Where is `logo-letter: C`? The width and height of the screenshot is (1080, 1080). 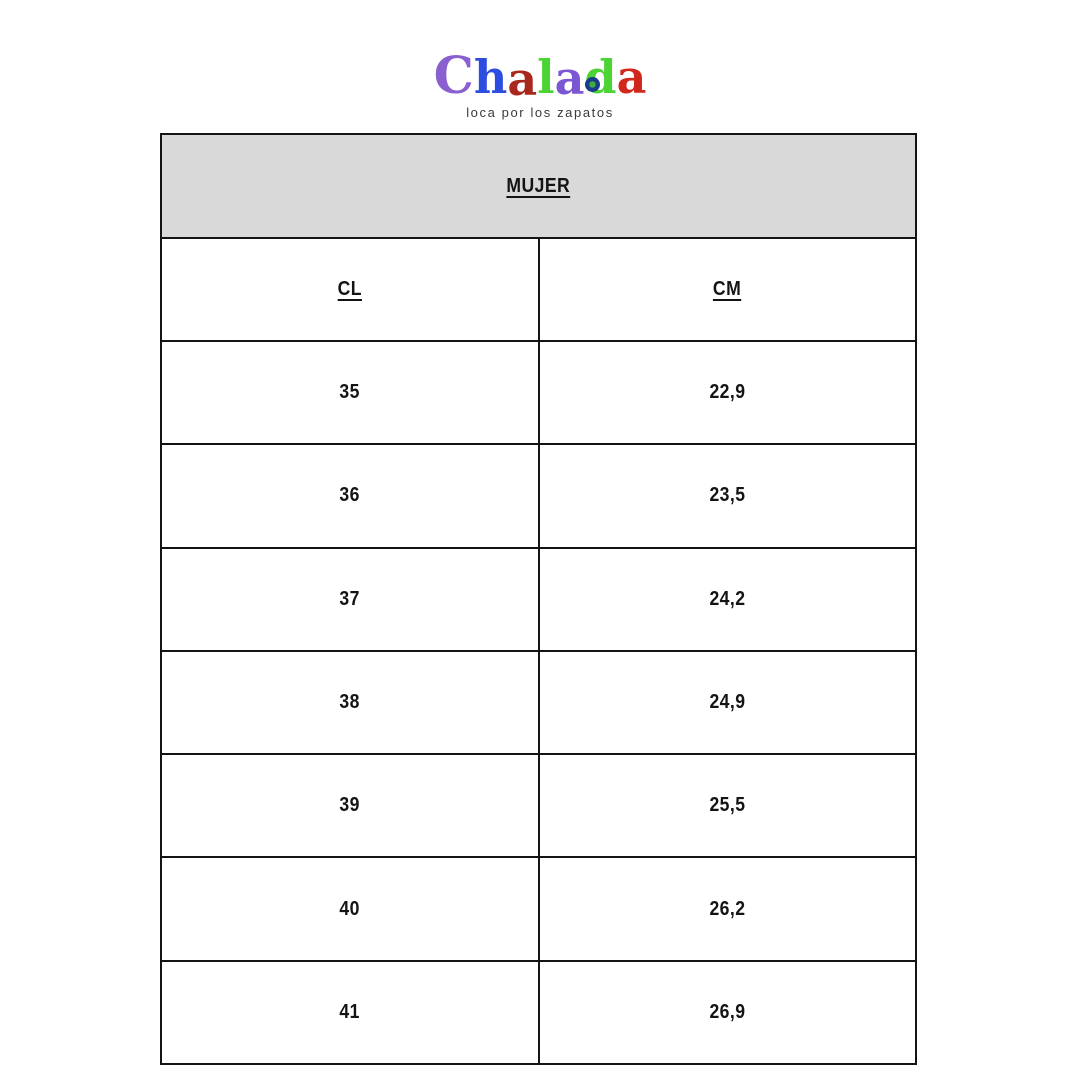 logo-letter: C is located at coordinates (453, 75).